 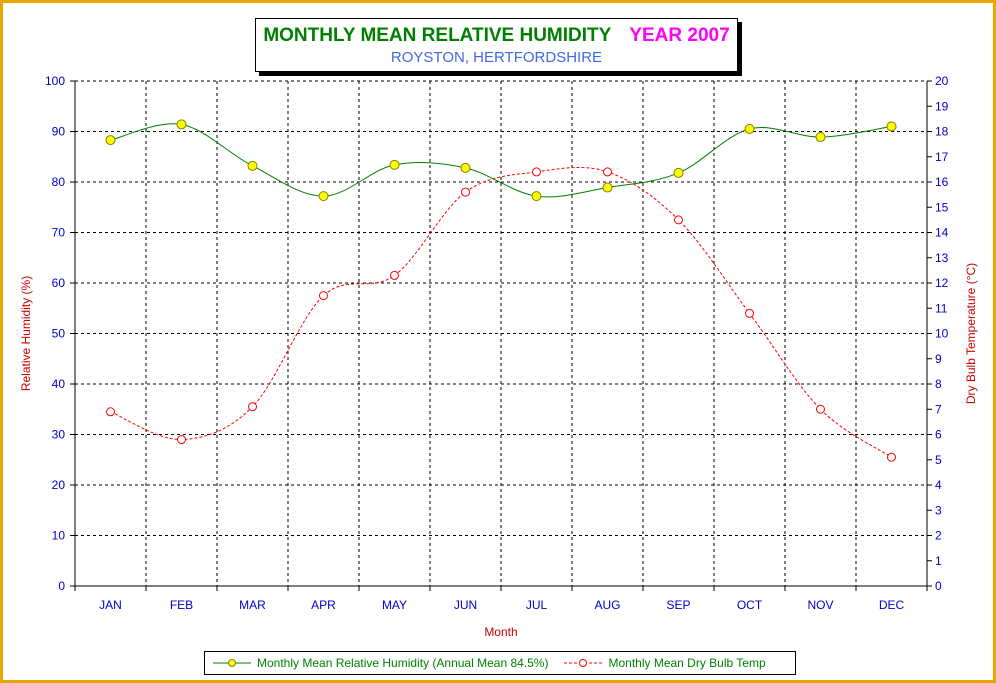 What do you see at coordinates (59, 182) in the screenshot?
I see `y-left-tick-label: 80` at bounding box center [59, 182].